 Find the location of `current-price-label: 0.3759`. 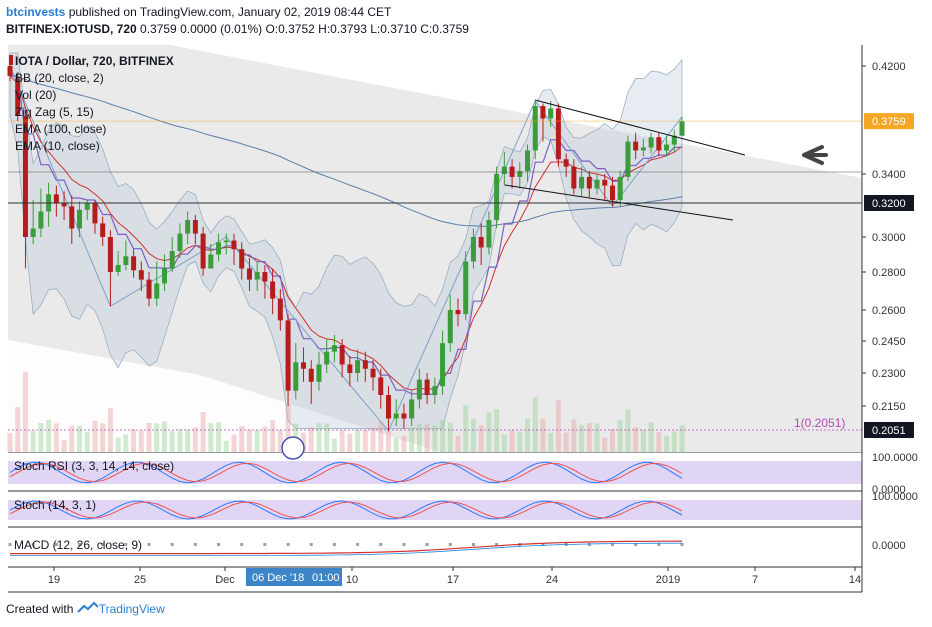

current-price-label: 0.3759 is located at coordinates (889, 122).